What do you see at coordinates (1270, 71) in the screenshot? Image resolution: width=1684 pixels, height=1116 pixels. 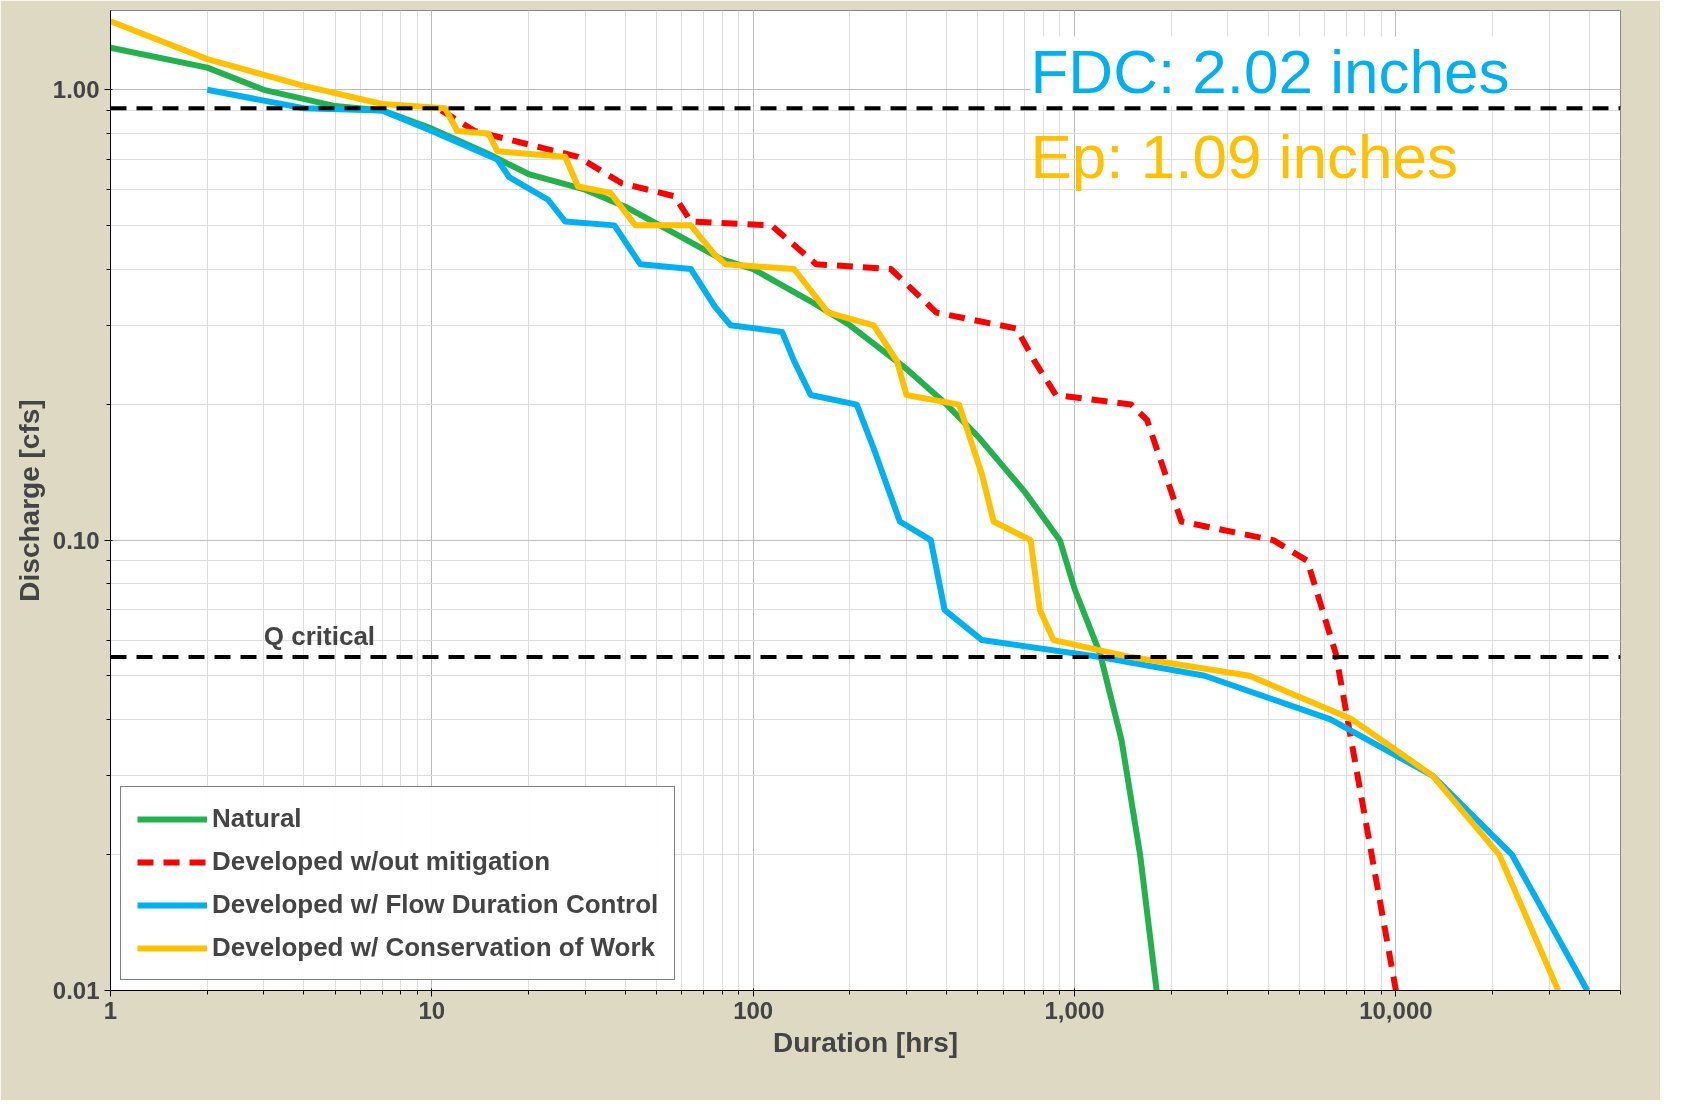 I see `annotation: FDC: 2.02 inches` at bounding box center [1270, 71].